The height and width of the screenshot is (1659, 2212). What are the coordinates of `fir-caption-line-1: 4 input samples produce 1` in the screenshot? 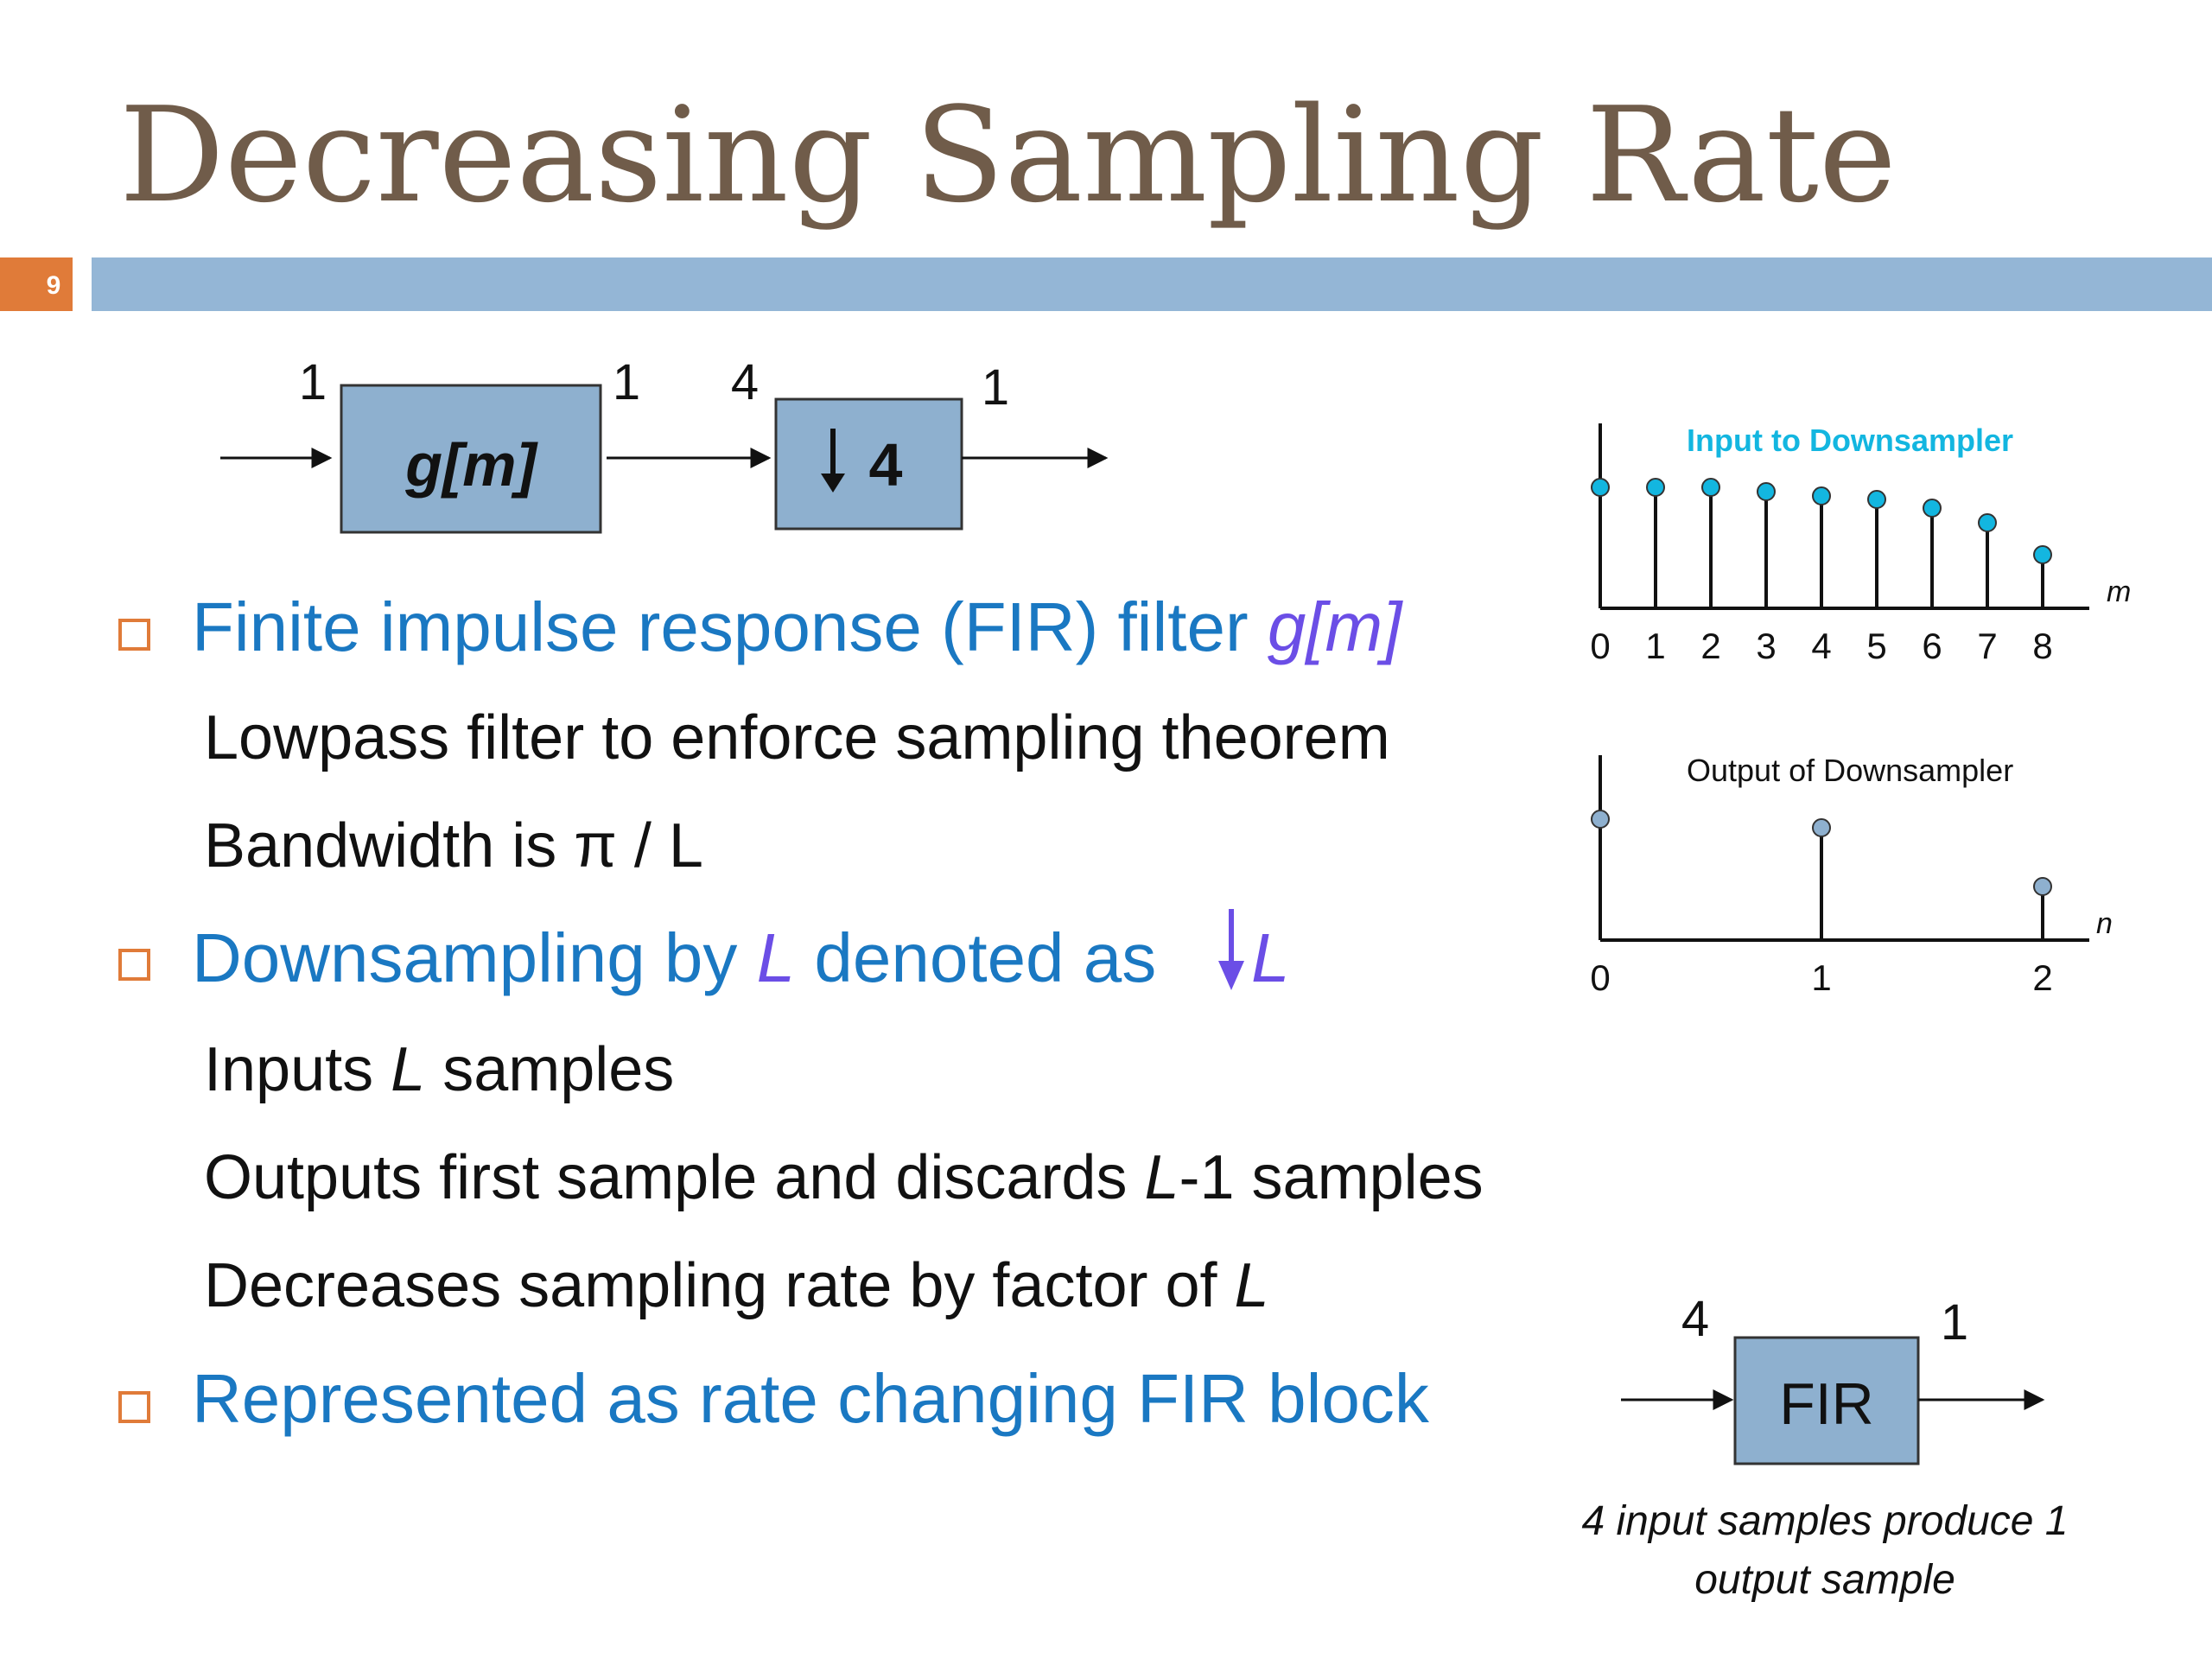 It's located at (1824, 1521).